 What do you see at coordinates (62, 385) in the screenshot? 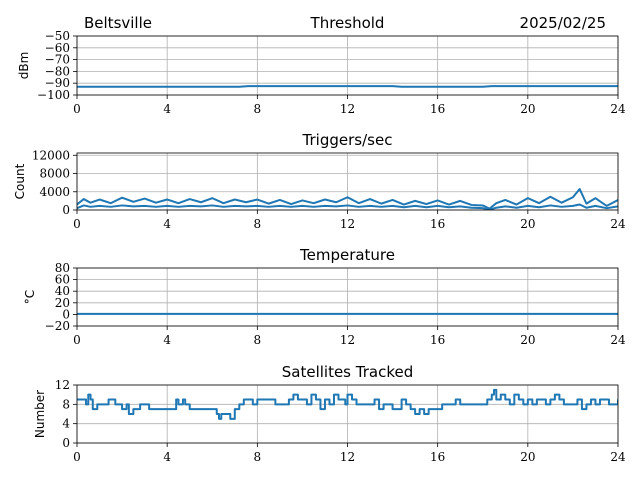
I see `y-tick-label: 12` at bounding box center [62, 385].